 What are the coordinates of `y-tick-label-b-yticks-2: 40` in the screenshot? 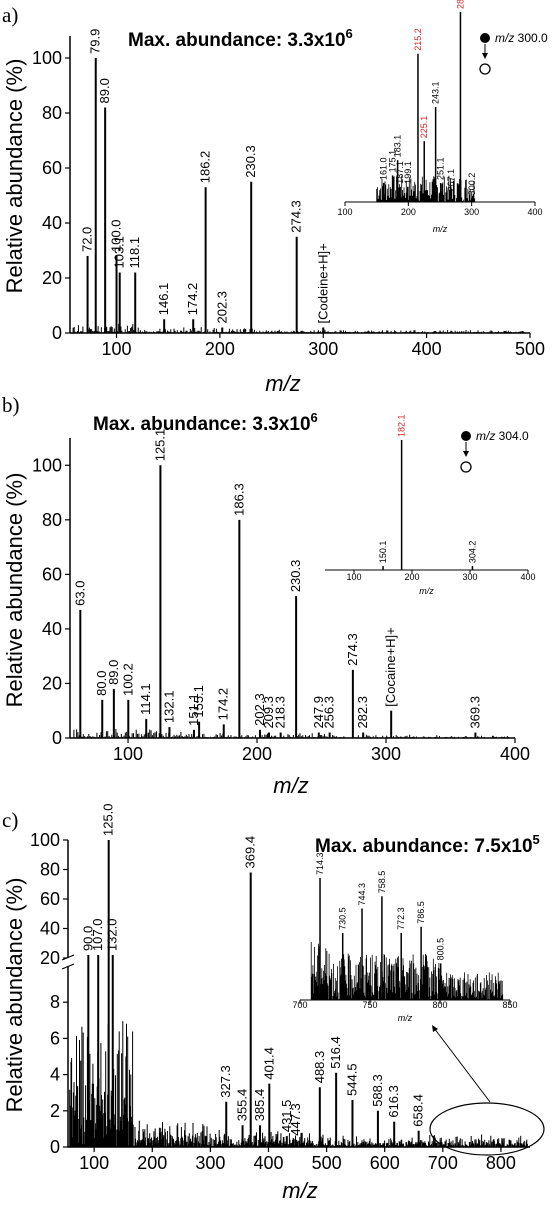 It's located at (52, 629).